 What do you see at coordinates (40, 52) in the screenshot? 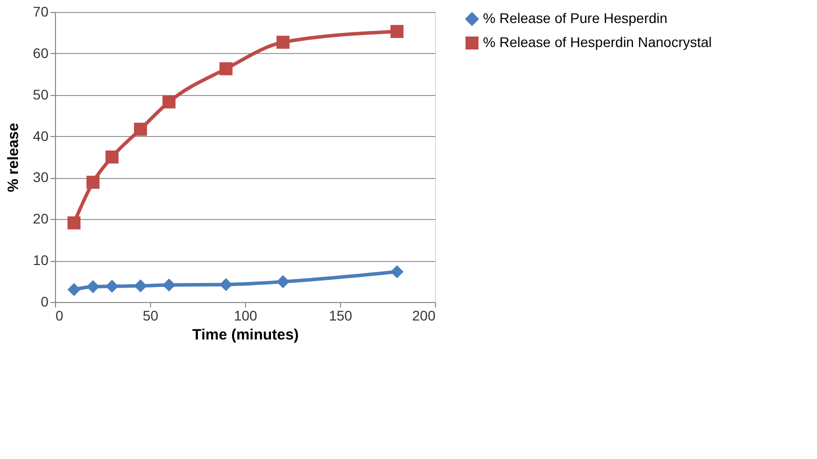
I see `y-tick-label: 60` at bounding box center [40, 52].